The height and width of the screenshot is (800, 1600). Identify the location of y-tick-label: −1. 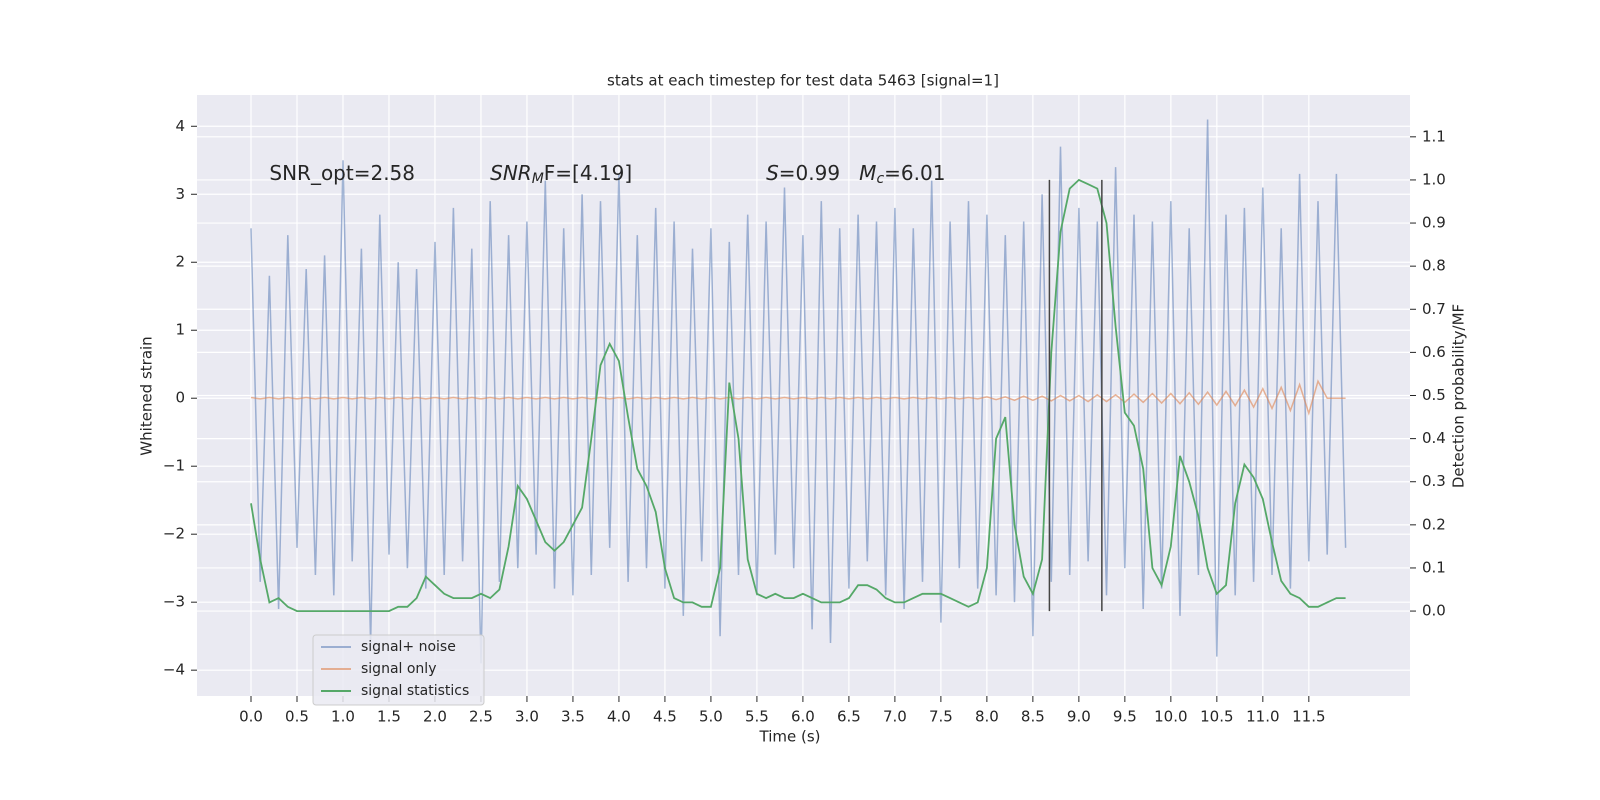
(174, 466).